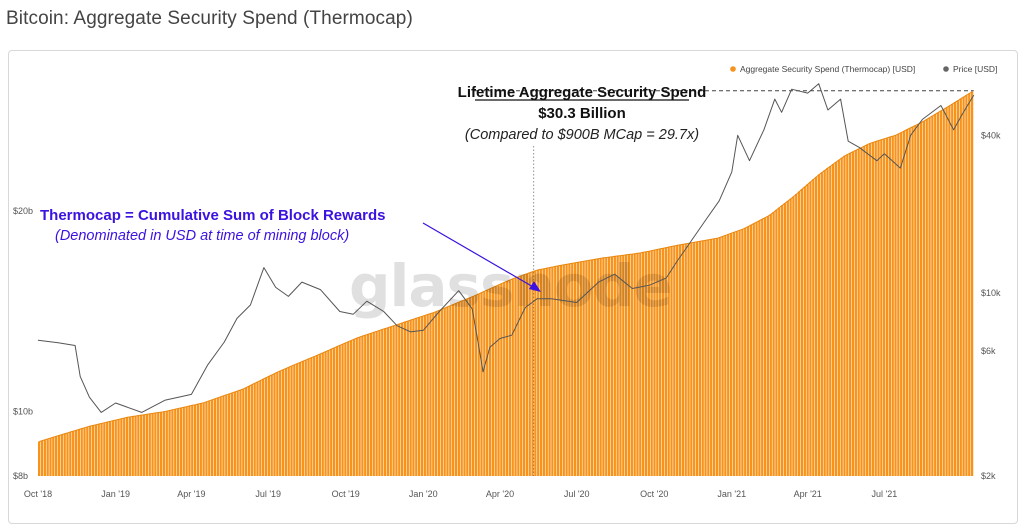 This screenshot has height=528, width=1024. Describe the element at coordinates (479, 255) in the screenshot. I see `annotation-arrow` at that location.